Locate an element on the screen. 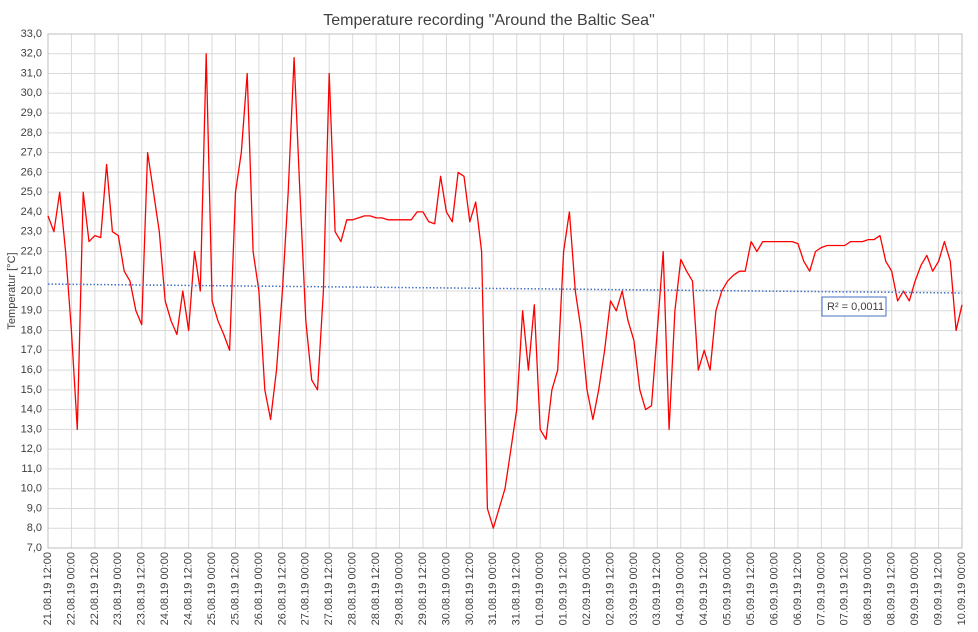 The height and width of the screenshot is (632, 978). annotation: R² = 0,0011 is located at coordinates (855, 307).